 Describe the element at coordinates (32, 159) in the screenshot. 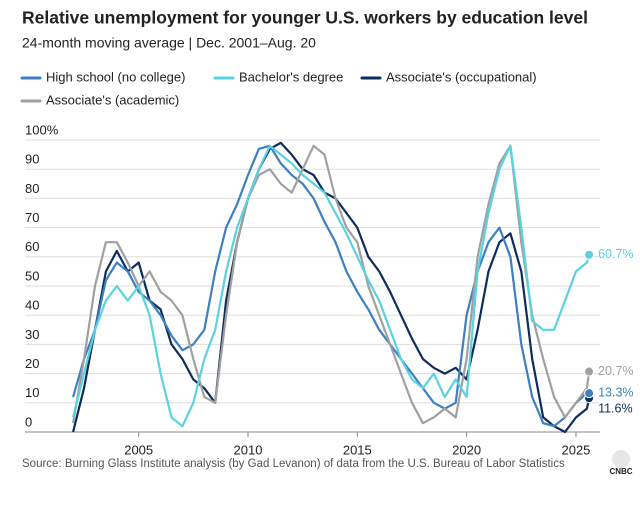

I see `y-tick-label: 90` at that location.